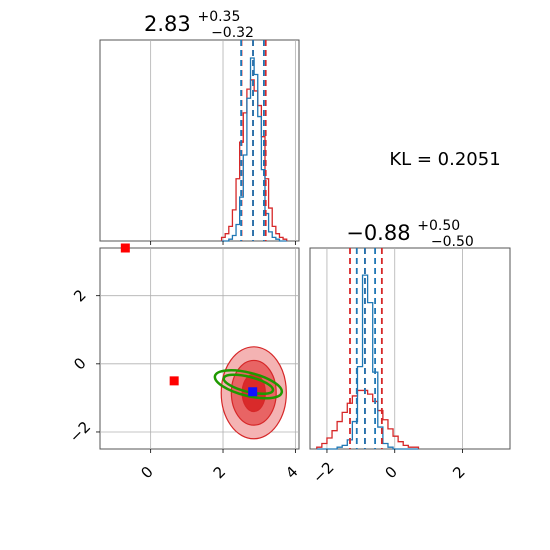 The image size is (550, 550). I want to click on title-median: 2.83, so click(167, 24).